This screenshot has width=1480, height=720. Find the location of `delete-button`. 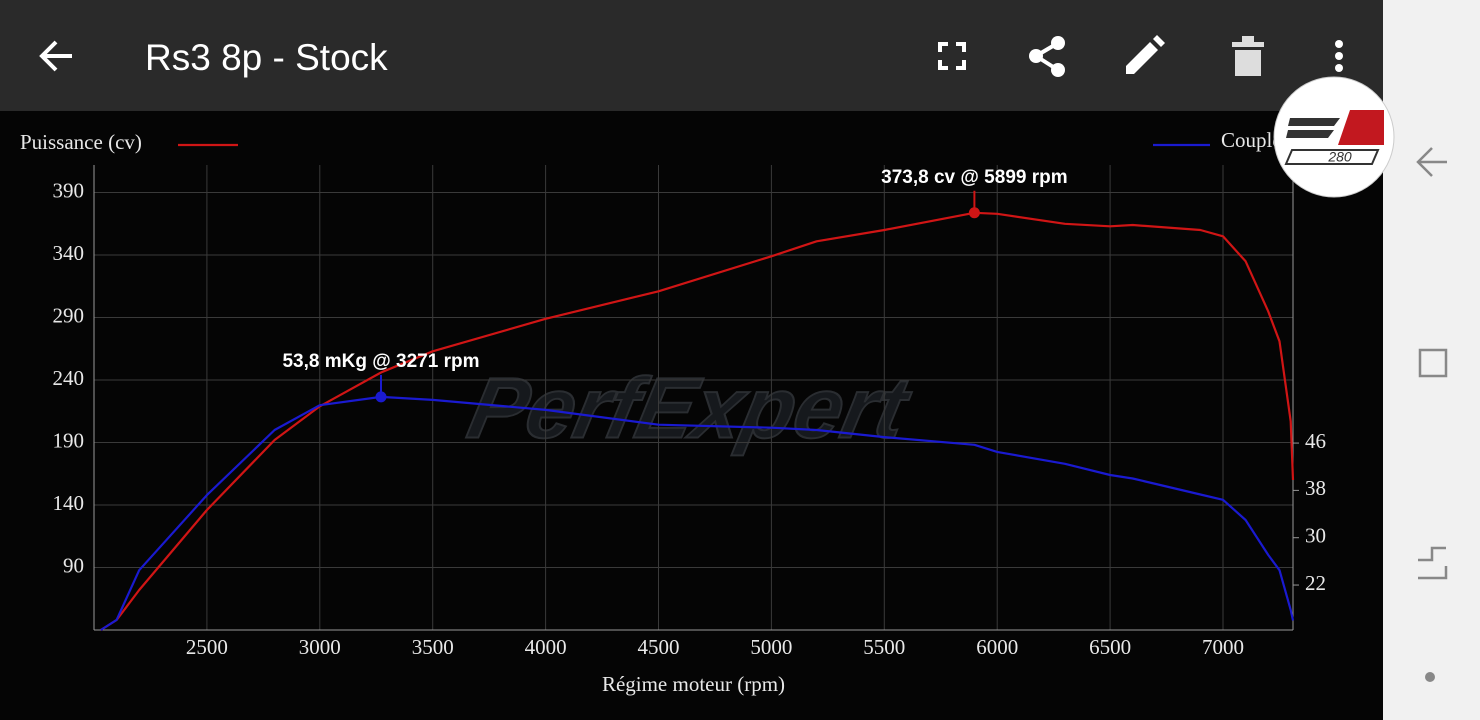

delete-button is located at coordinates (1248, 56).